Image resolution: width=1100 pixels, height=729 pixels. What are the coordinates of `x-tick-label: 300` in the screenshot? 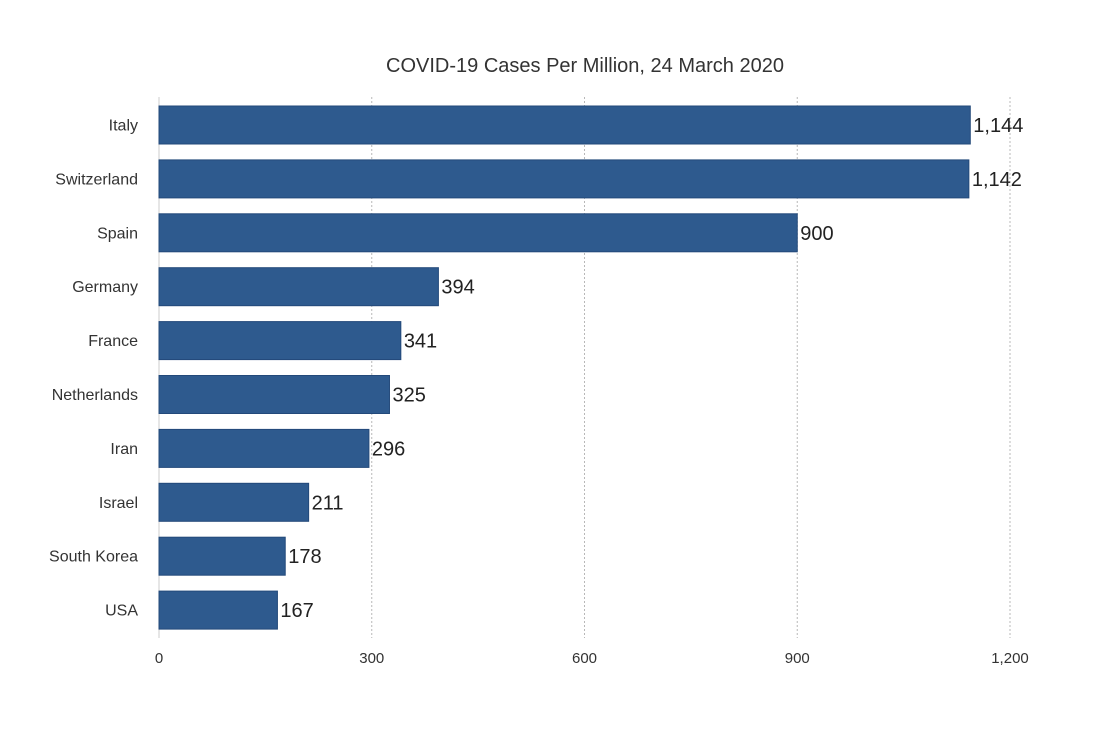 It's located at (371, 658).